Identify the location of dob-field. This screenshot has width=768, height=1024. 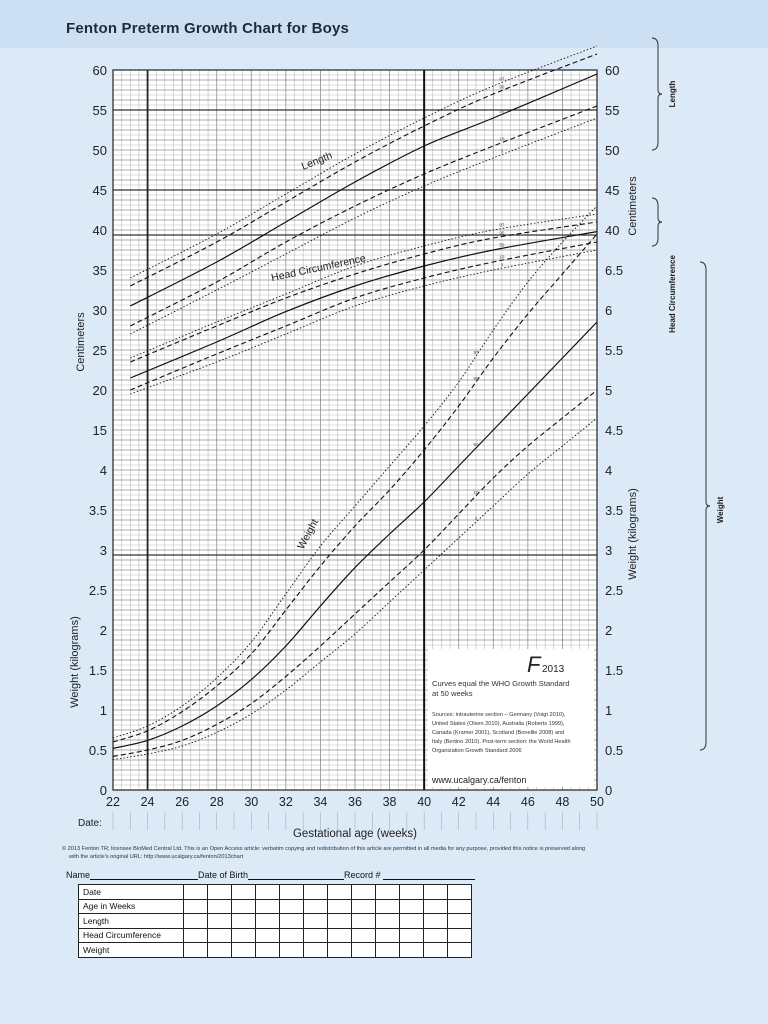
(296, 875).